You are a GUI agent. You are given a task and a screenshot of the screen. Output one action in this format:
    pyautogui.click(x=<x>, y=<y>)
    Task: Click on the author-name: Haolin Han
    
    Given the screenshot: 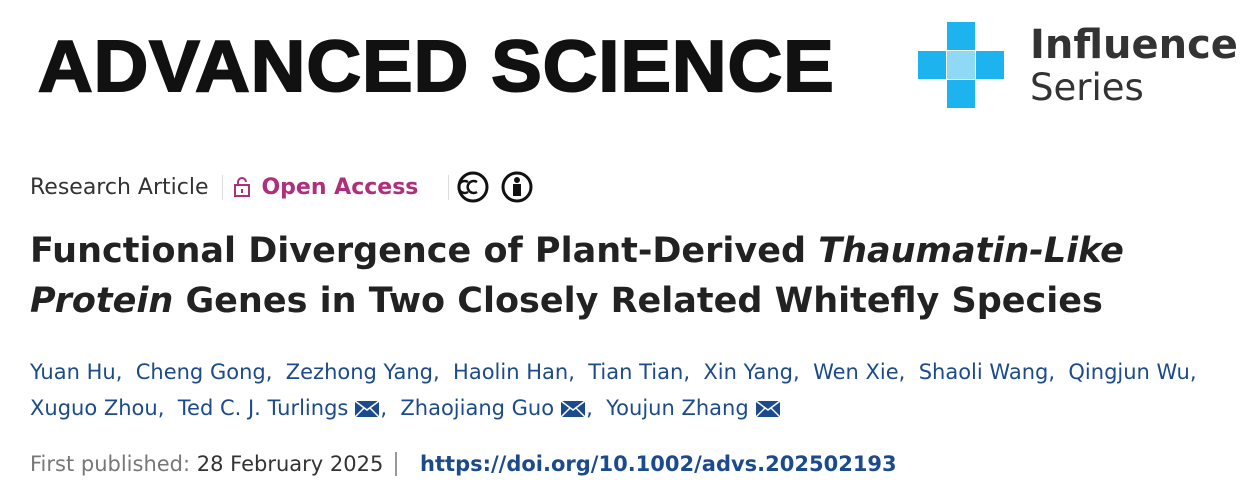 What is the action you would take?
    pyautogui.click(x=511, y=372)
    